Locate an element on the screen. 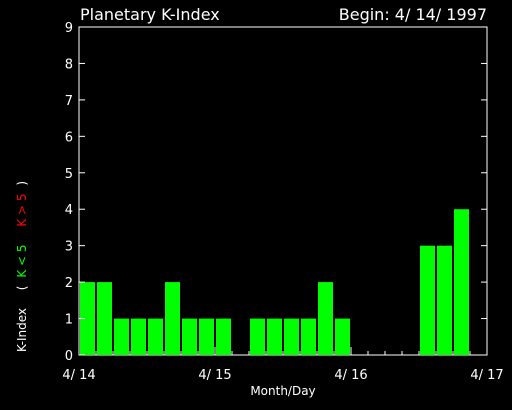  y-tick-label: 7 is located at coordinates (69, 101).